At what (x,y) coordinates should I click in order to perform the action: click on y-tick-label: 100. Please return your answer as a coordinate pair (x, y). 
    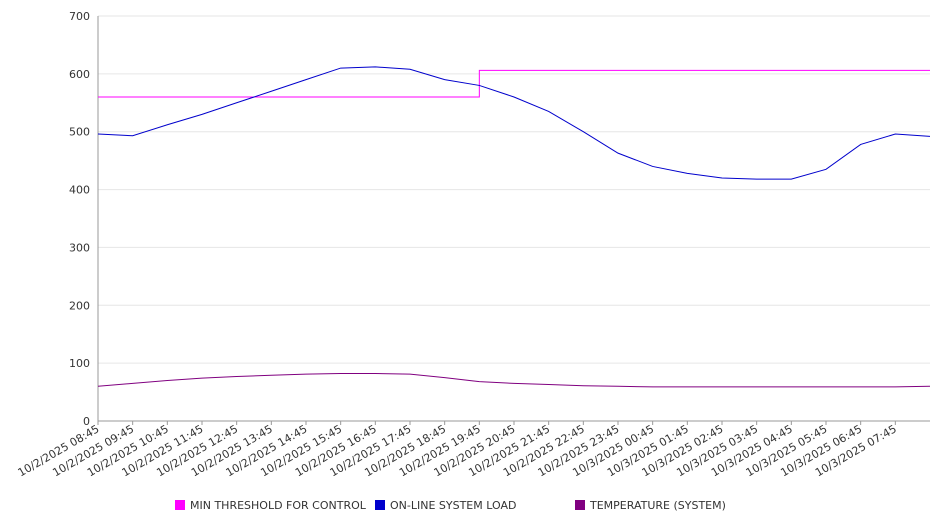
    Looking at the image, I should click on (79, 363).